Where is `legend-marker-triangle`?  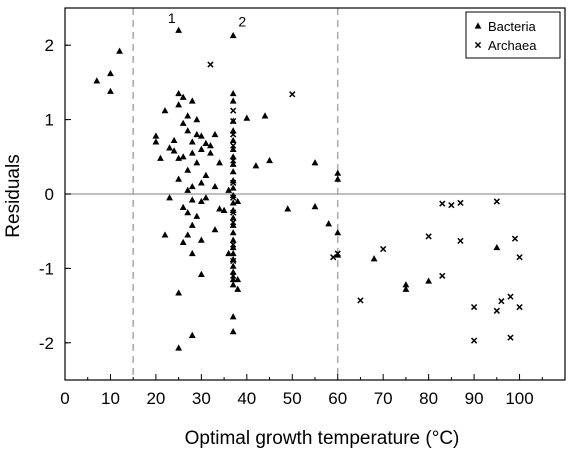
legend-marker-triangle is located at coordinates (478, 25).